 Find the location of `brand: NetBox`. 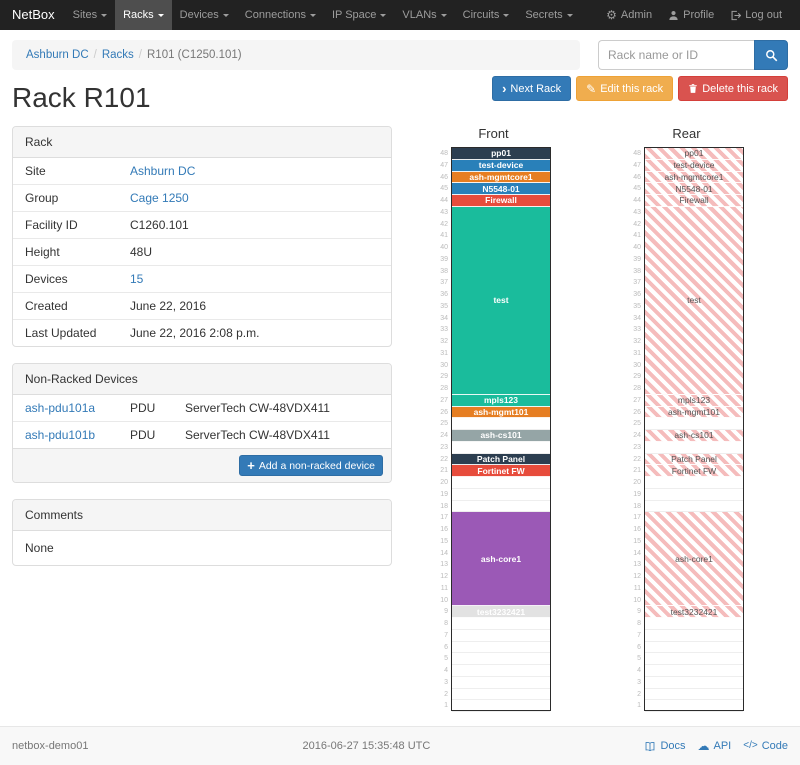

brand: NetBox is located at coordinates (33, 14).